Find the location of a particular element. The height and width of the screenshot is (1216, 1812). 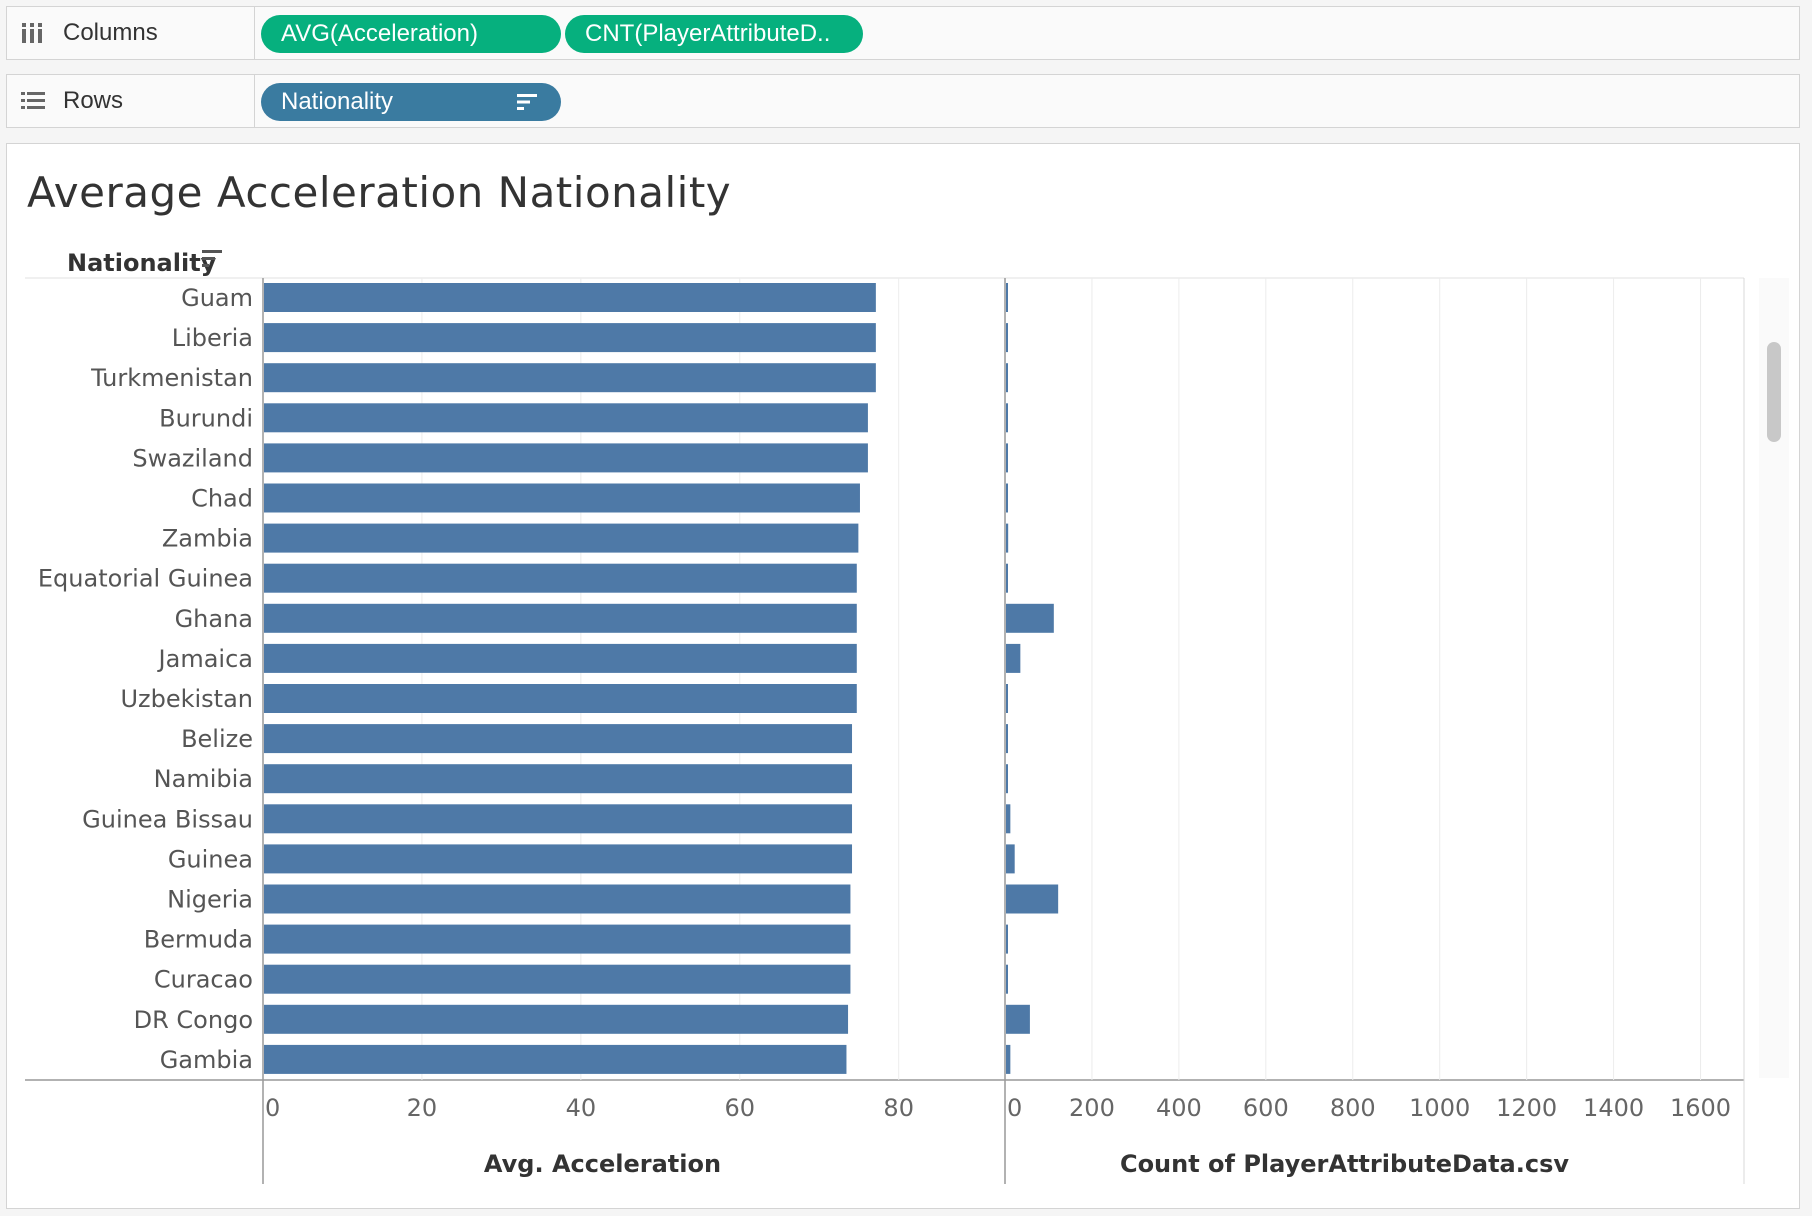

row-header-nationality: Nationality is located at coordinates (142, 263).